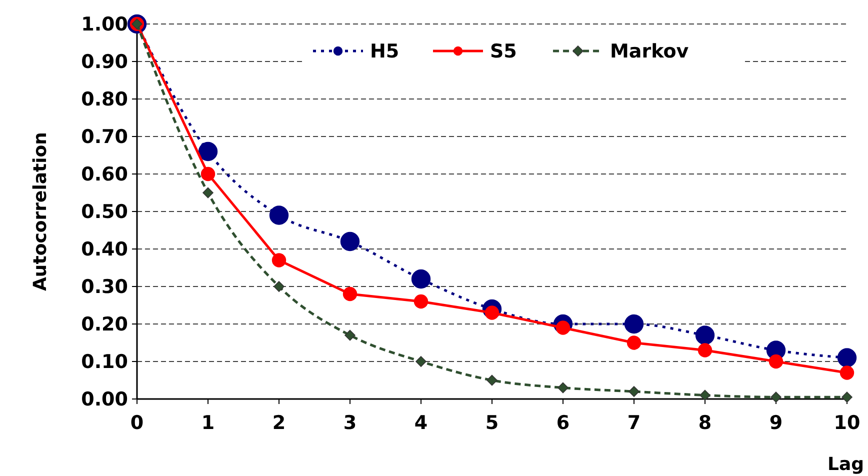 Image resolution: width=868 pixels, height=476 pixels. Describe the element at coordinates (845, 464) in the screenshot. I see `x-axis-title: Lag` at that location.